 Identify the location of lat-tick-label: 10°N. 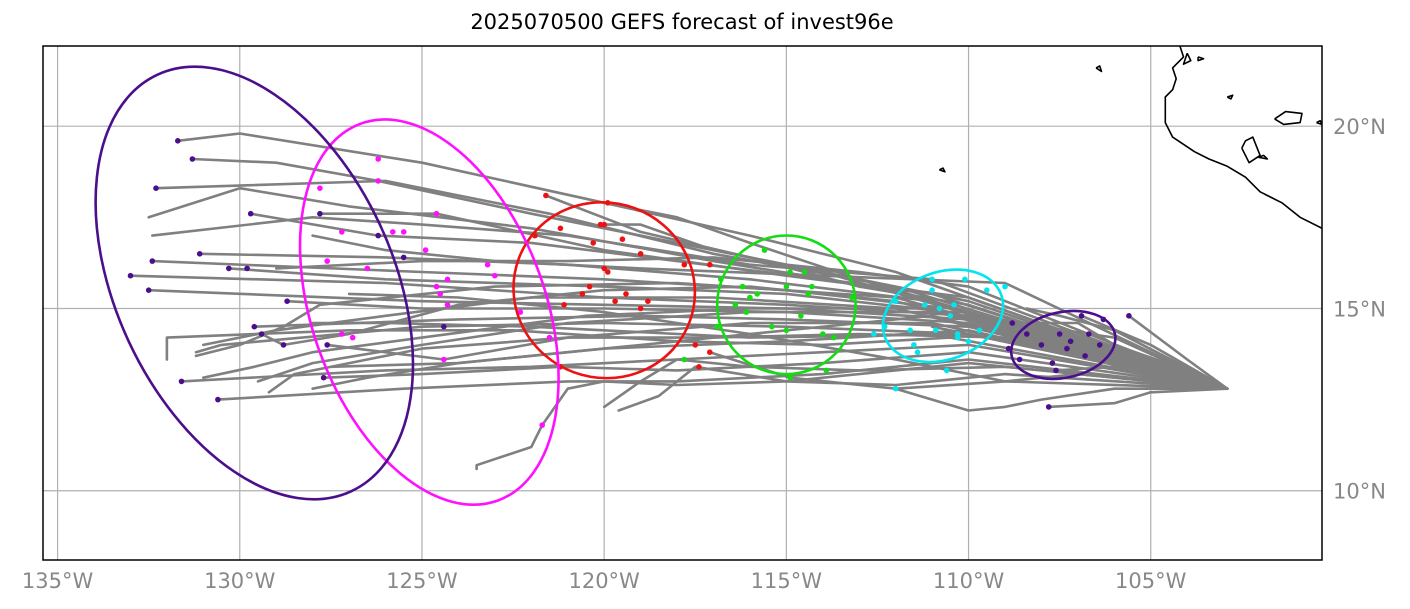
(1359, 492).